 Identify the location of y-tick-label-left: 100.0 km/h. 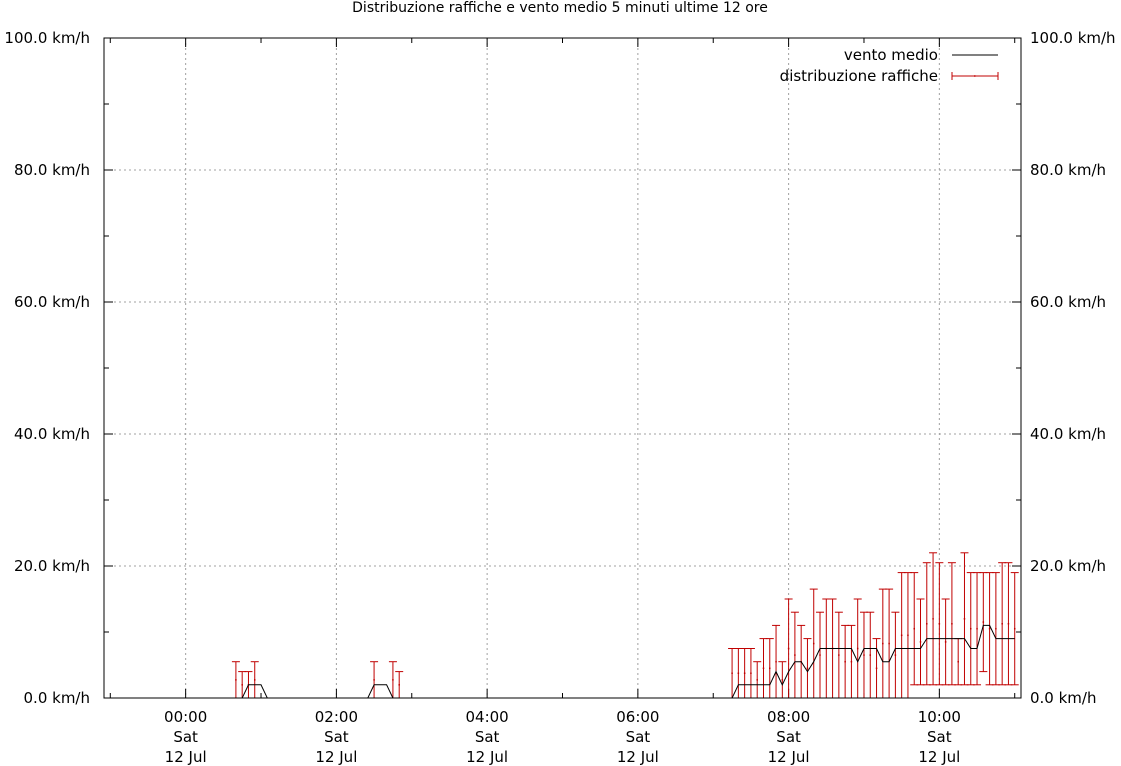
(47, 38).